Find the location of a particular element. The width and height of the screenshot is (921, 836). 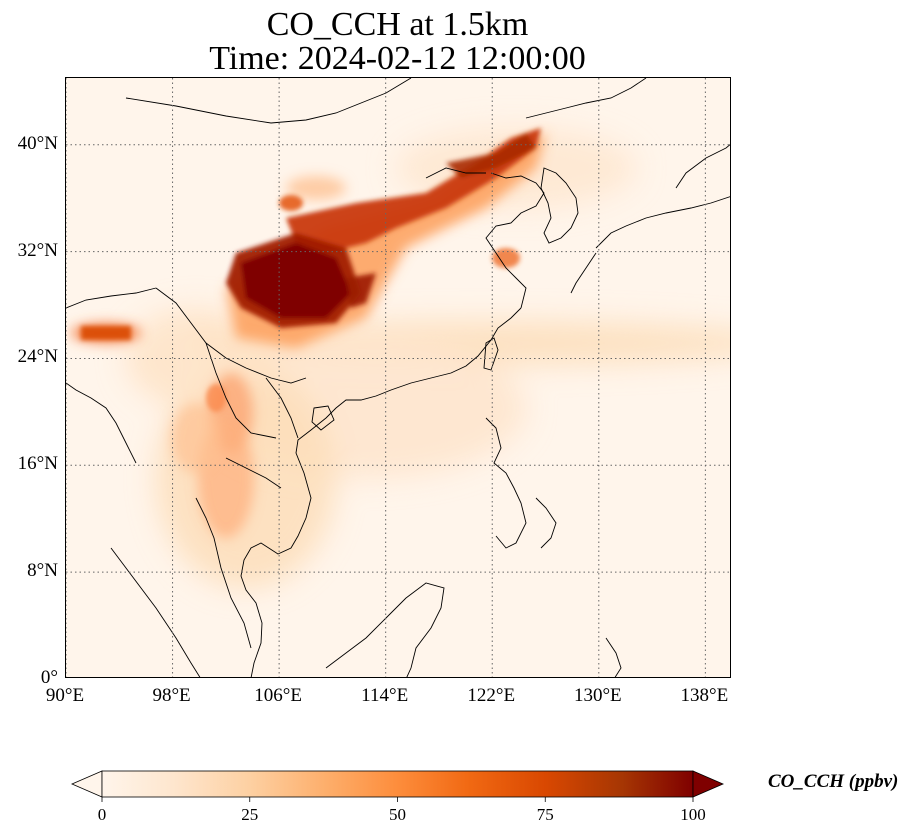

colorbar-gradient is located at coordinates (397, 784).